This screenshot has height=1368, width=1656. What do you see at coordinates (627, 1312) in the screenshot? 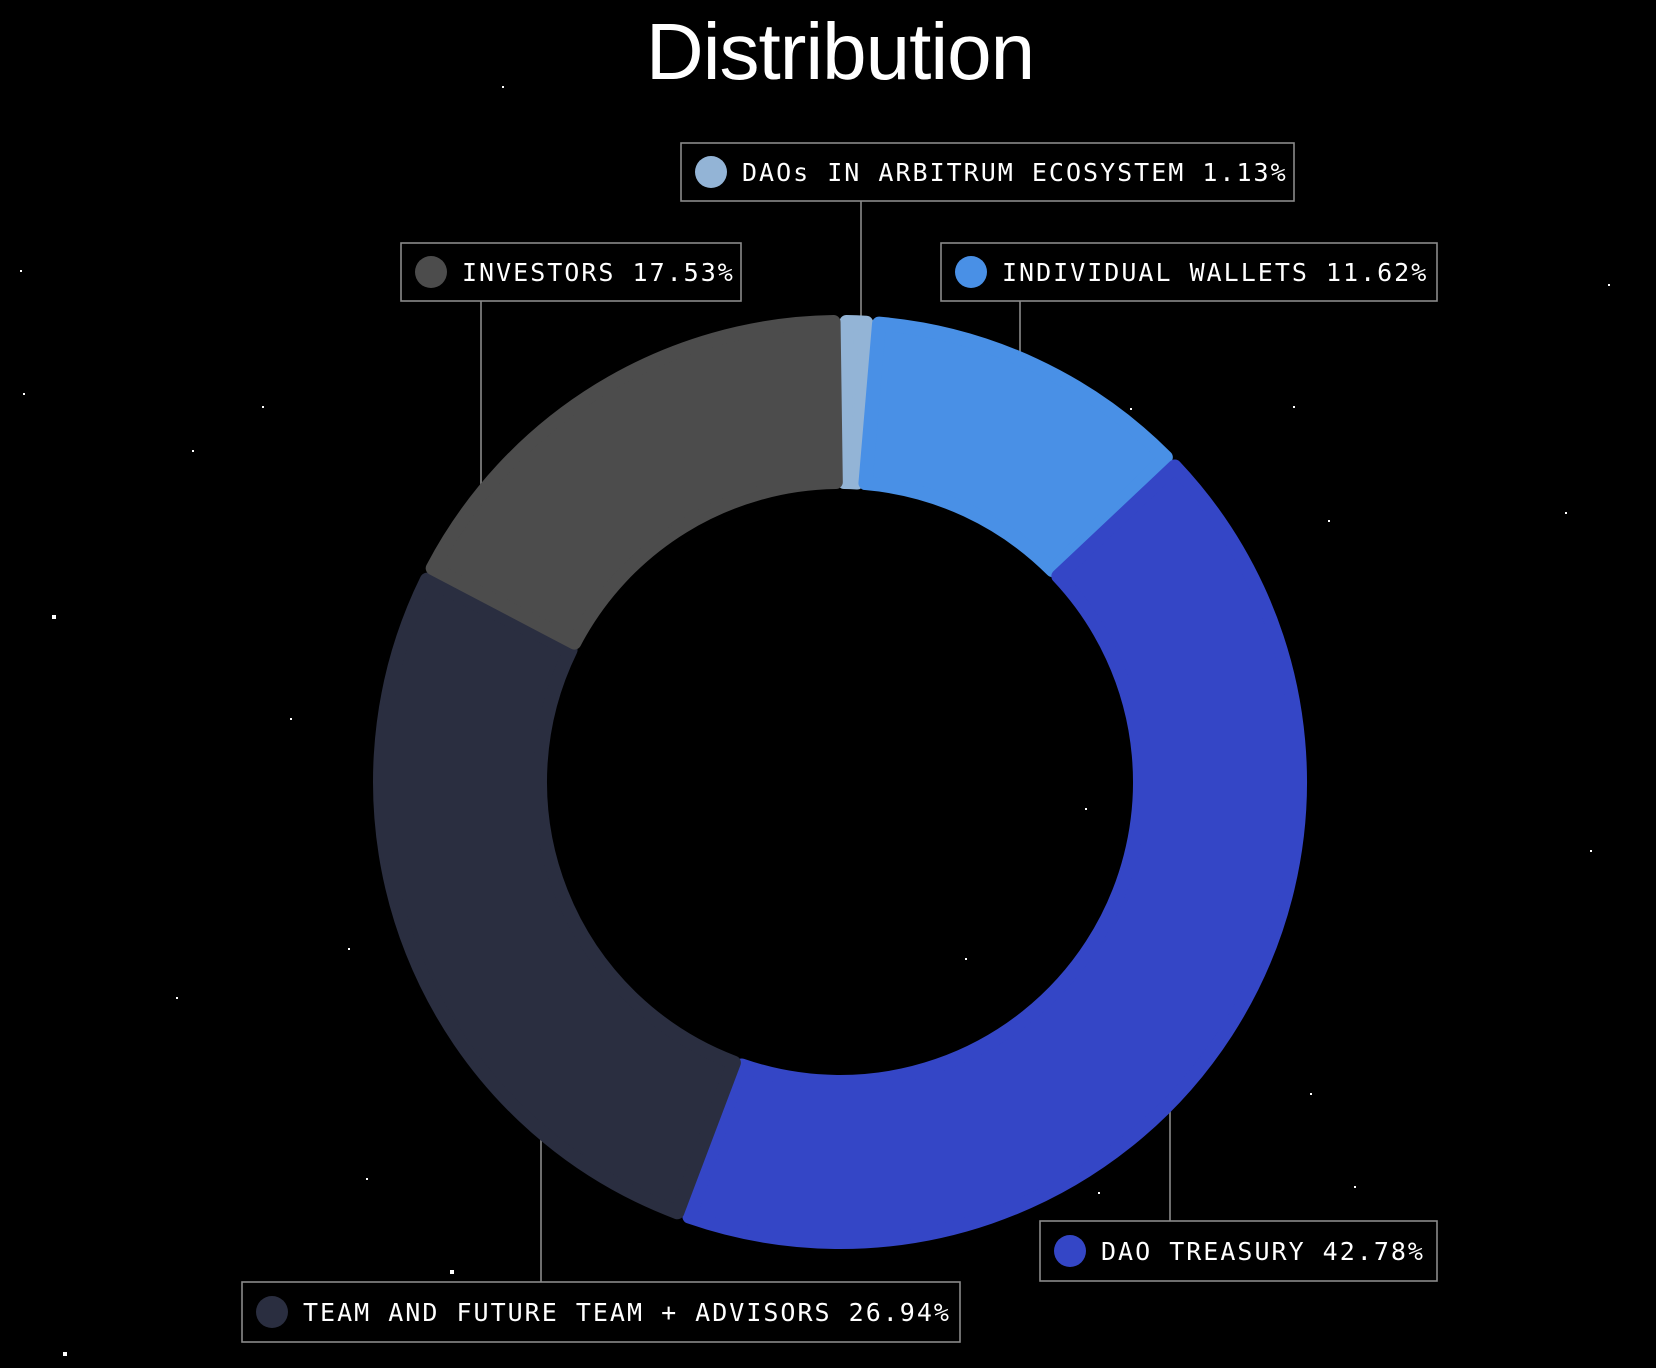
I see `legend-label-team-and-future-team-advisors: TEAM AND FUTURE TEAM + ADVISORS 26.94%` at bounding box center [627, 1312].